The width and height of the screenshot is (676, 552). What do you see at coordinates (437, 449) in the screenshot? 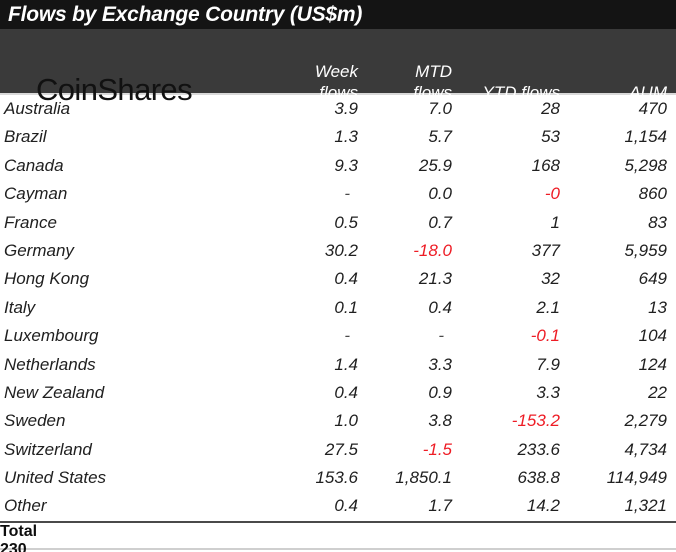
I see `row-mtd-flows: -1.5` at bounding box center [437, 449].